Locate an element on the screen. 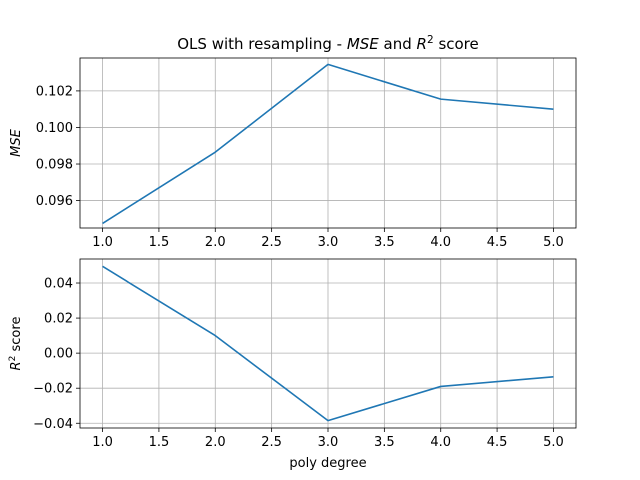 This screenshot has height=480, width=640. y-tick-label: 0.102 is located at coordinates (54, 91).